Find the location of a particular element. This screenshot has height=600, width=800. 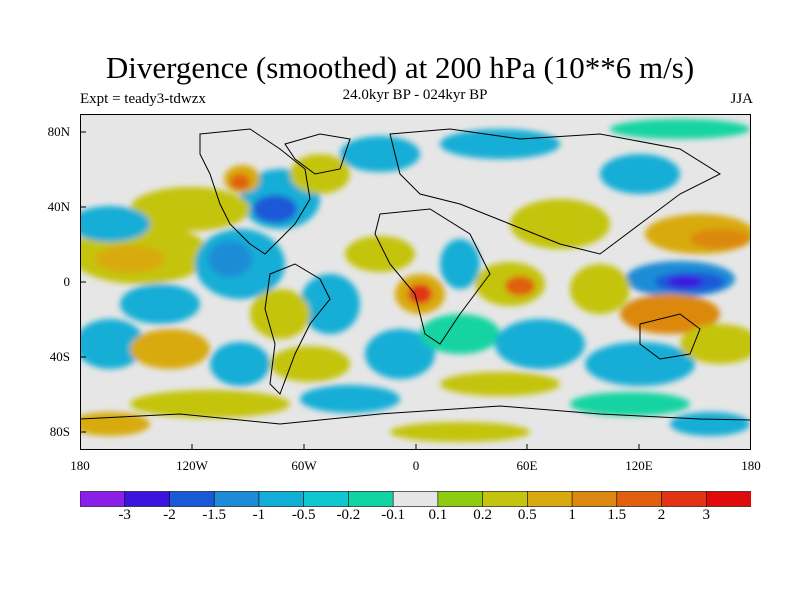

lat-label-80n: 80N is located at coordinates (58, 131).